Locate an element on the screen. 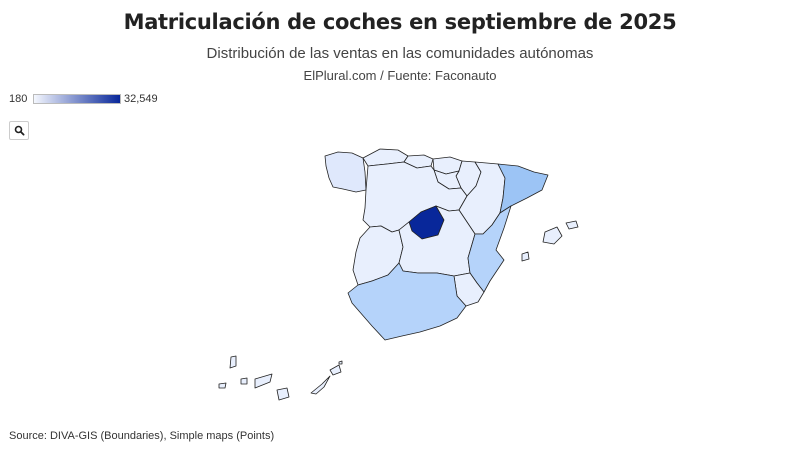  region-canarias-lapalma is located at coordinates (233, 362).